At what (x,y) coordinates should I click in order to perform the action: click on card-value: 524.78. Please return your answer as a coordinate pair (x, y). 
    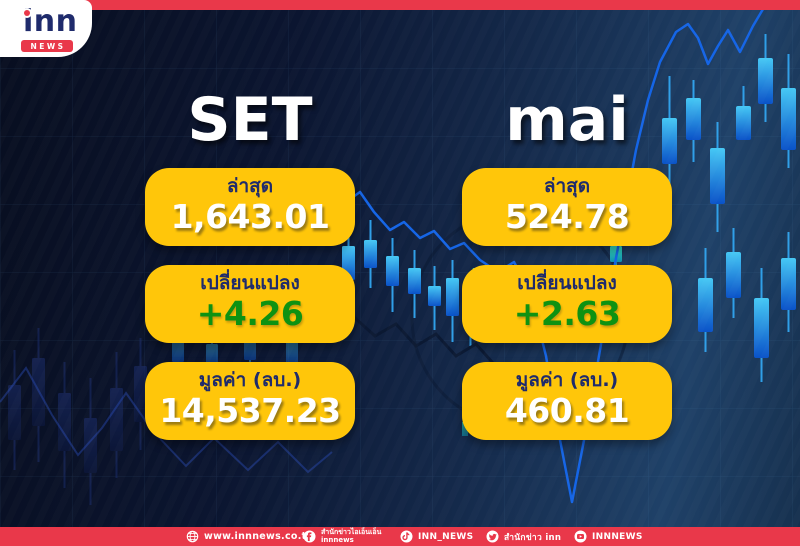
    Looking at the image, I should click on (567, 216).